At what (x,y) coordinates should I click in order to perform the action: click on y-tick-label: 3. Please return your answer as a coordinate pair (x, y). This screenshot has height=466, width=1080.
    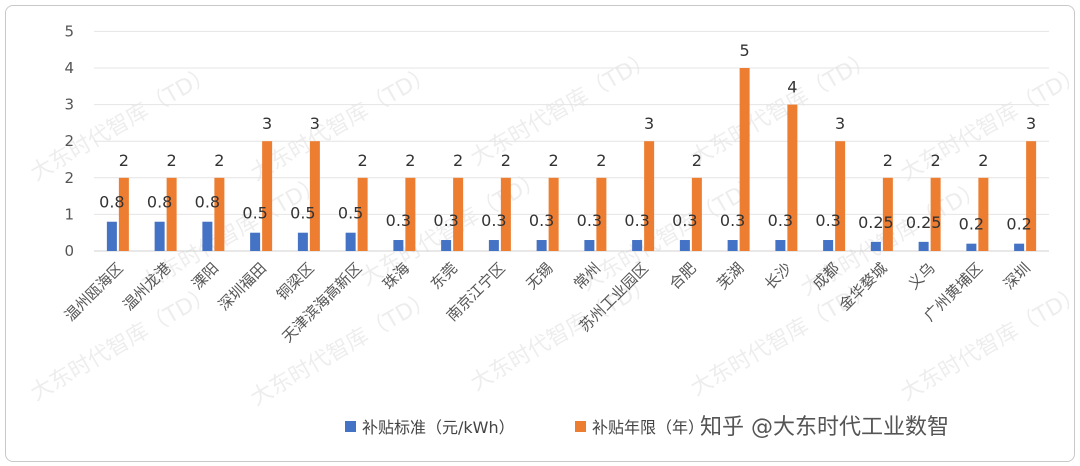
    Looking at the image, I should click on (69, 105).